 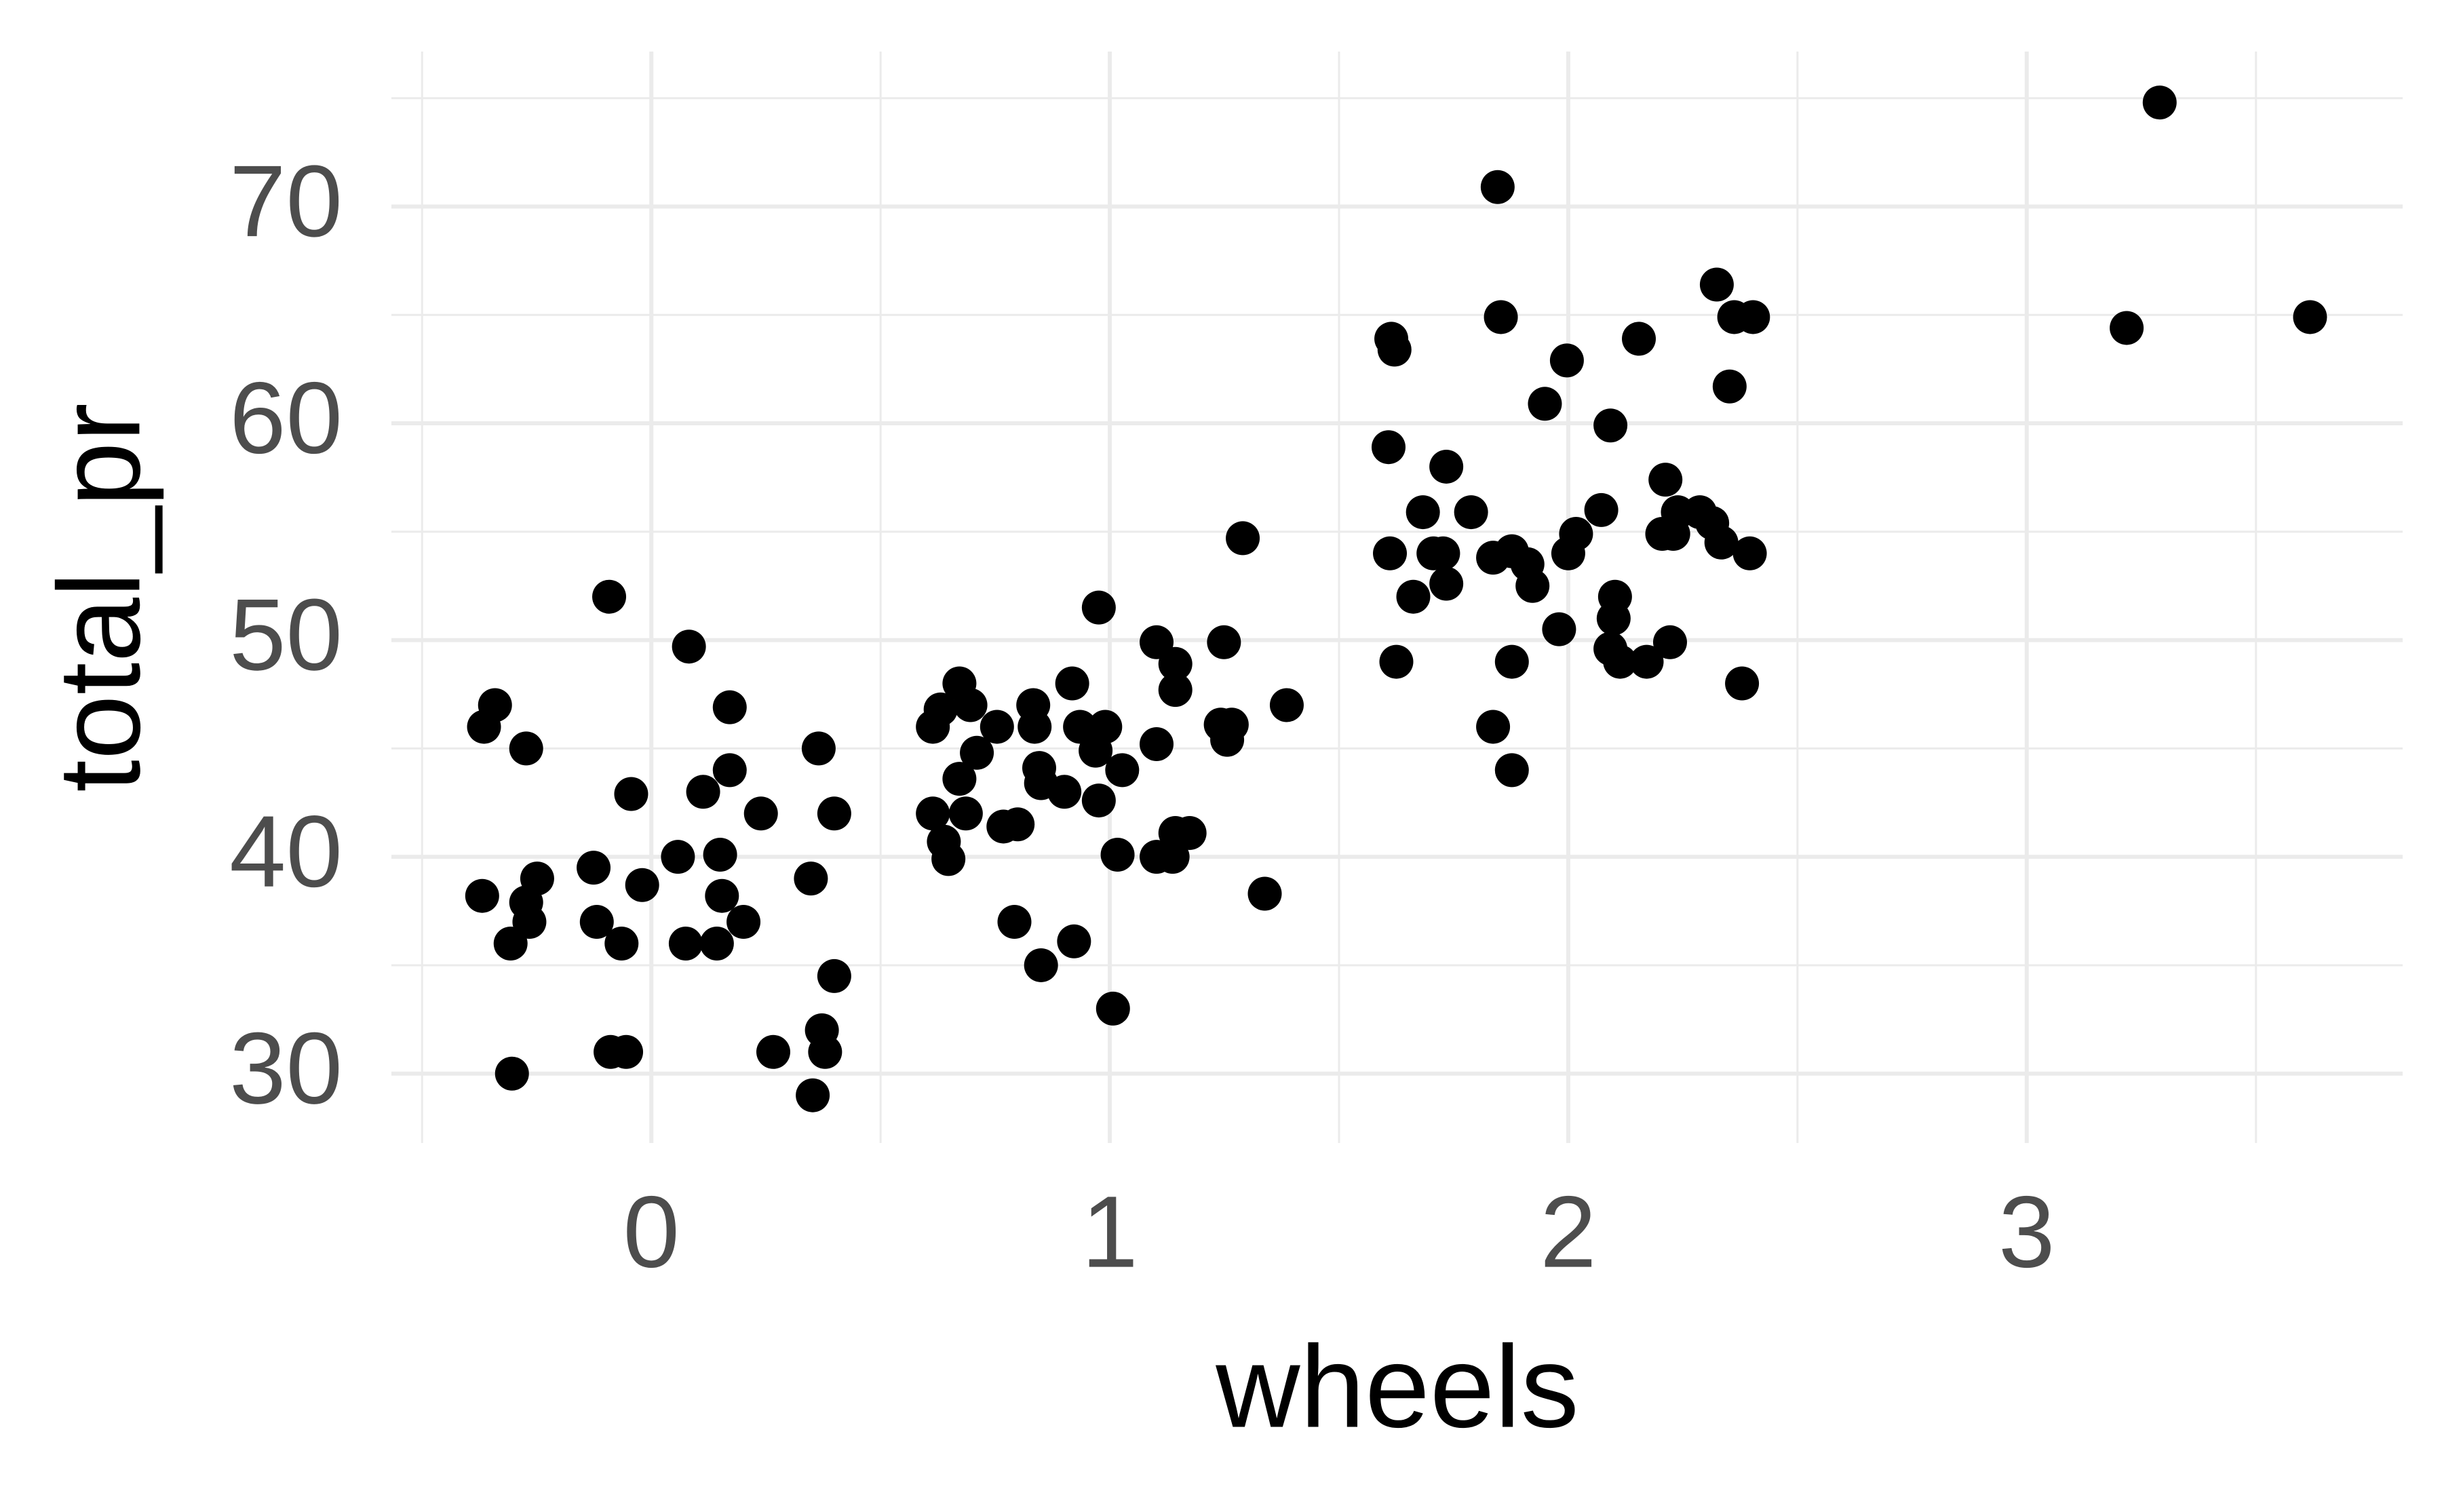 I want to click on y-tick-label: 60, so click(x=286, y=418).